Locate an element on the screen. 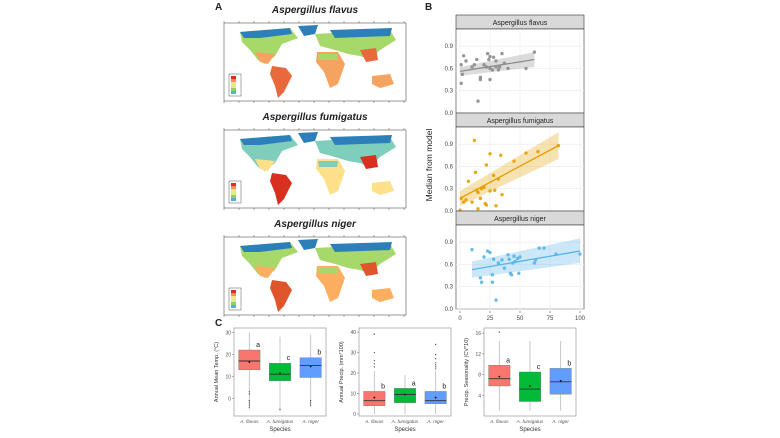 Image resolution: width=780 pixels, height=438 pixels. y-tick-label: 30 is located at coordinates (353, 354).